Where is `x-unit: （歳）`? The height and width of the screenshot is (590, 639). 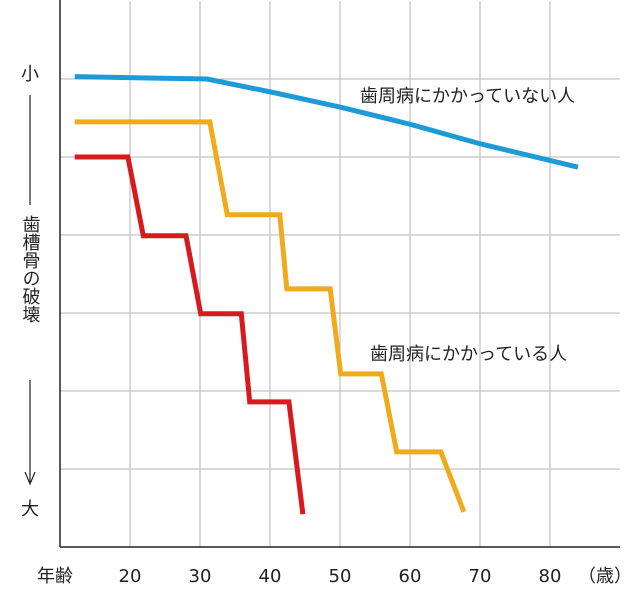 x-unit: （歳） is located at coordinates (605, 576).